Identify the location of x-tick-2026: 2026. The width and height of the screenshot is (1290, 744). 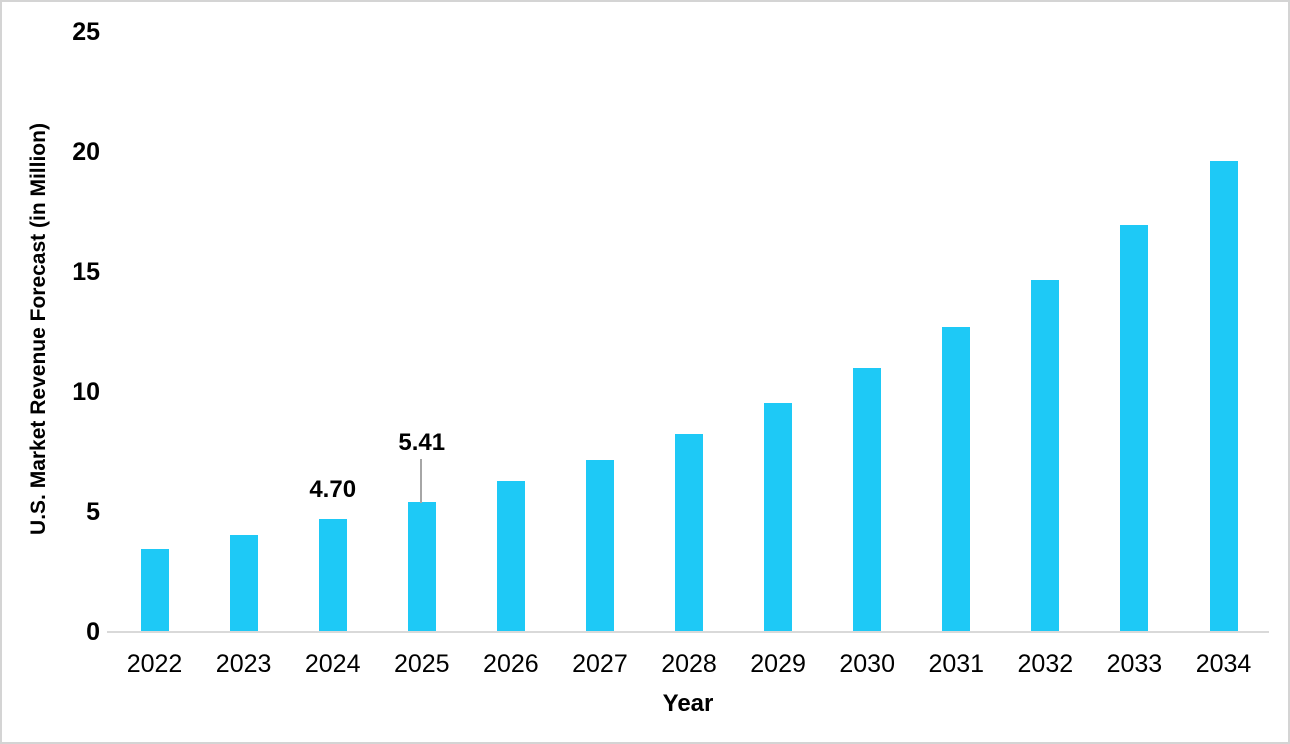
(511, 664).